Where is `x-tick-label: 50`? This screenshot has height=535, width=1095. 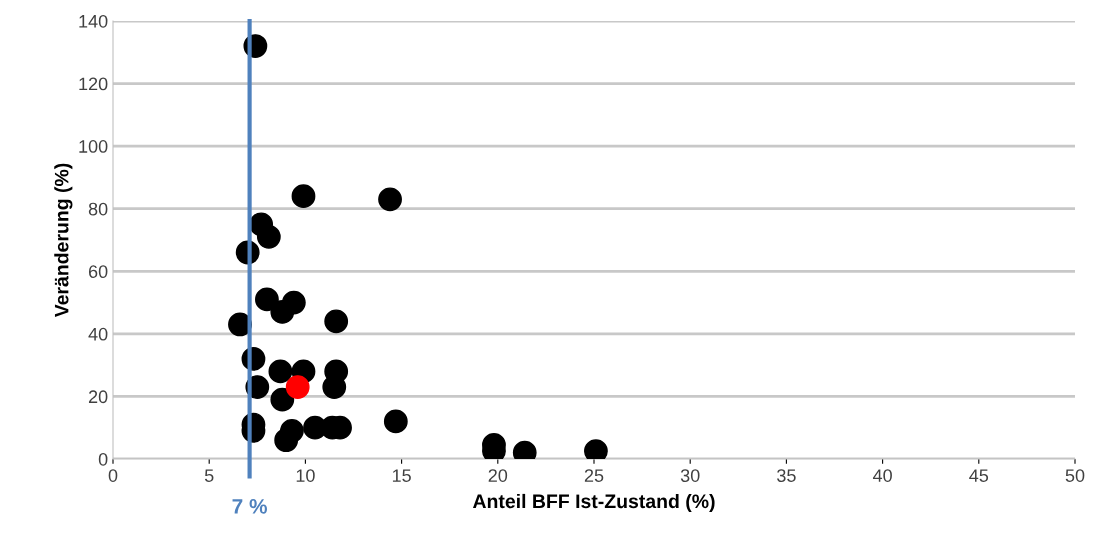 x-tick-label: 50 is located at coordinates (1075, 475).